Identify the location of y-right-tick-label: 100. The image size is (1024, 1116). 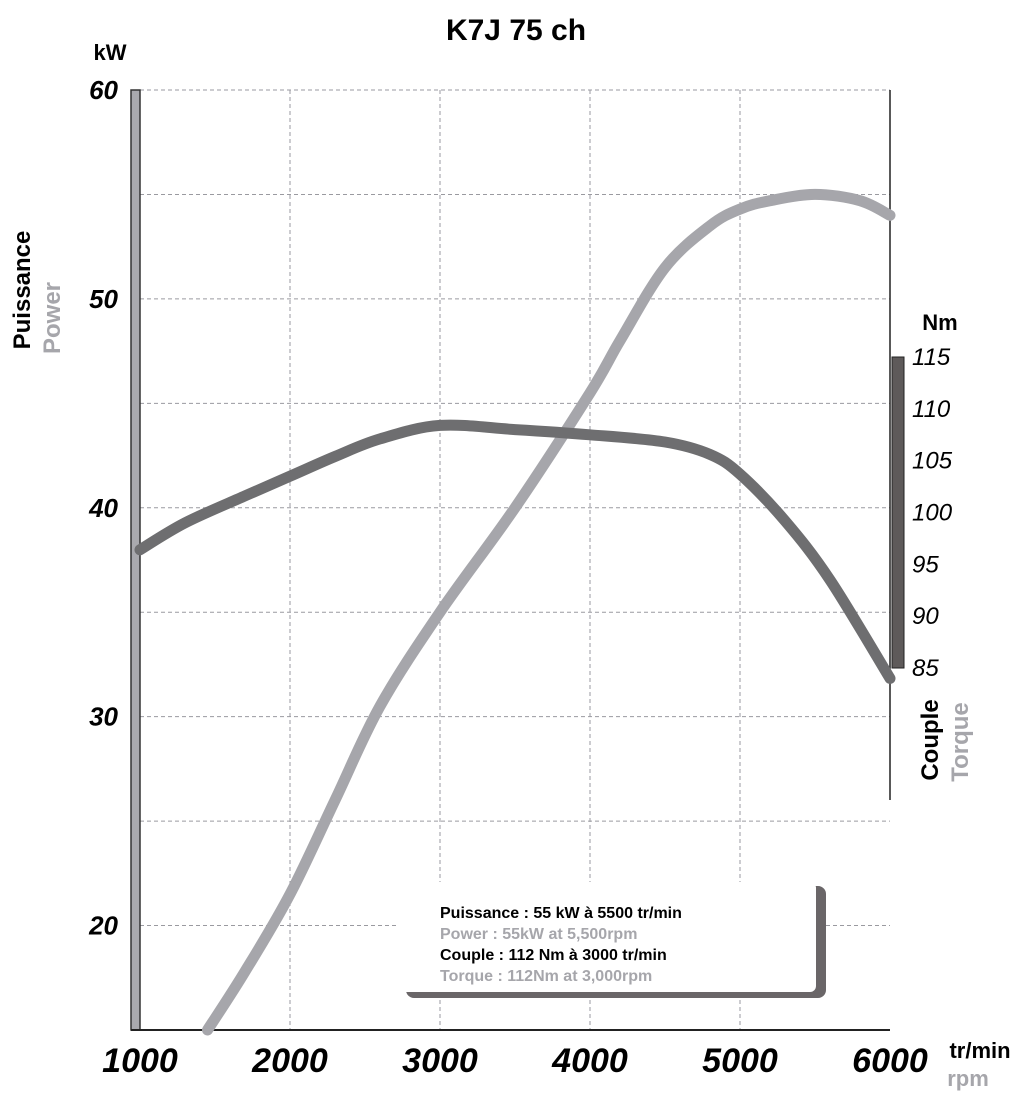
(932, 513).